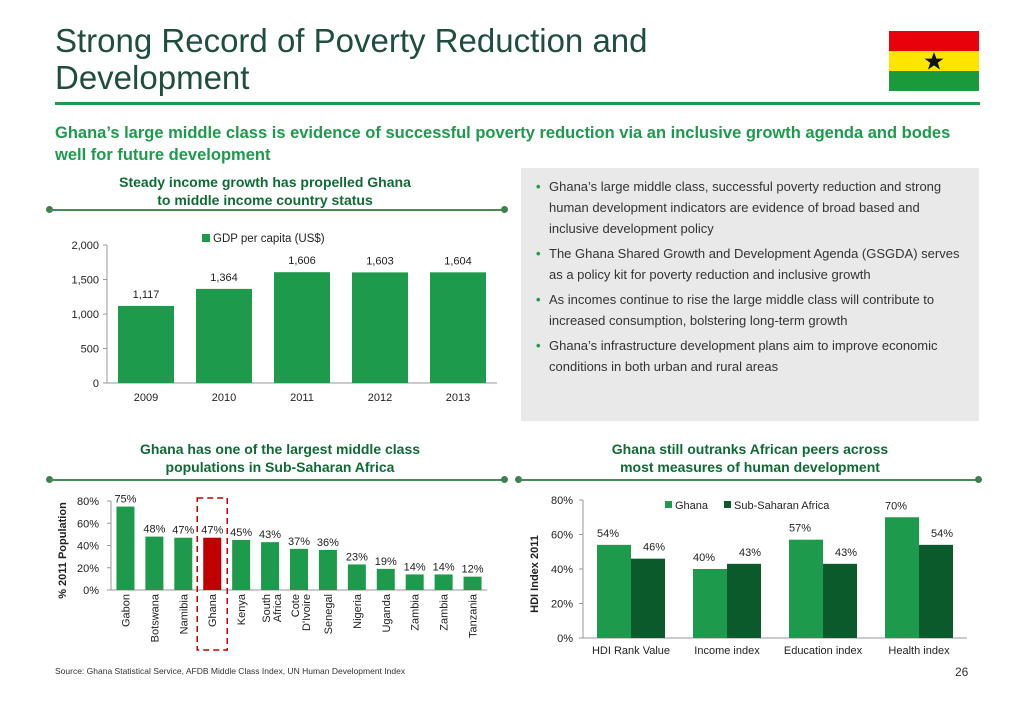 The image size is (1023, 708). Describe the element at coordinates (416, 612) in the screenshot. I see `x-tick-label-word: Zambia` at that location.